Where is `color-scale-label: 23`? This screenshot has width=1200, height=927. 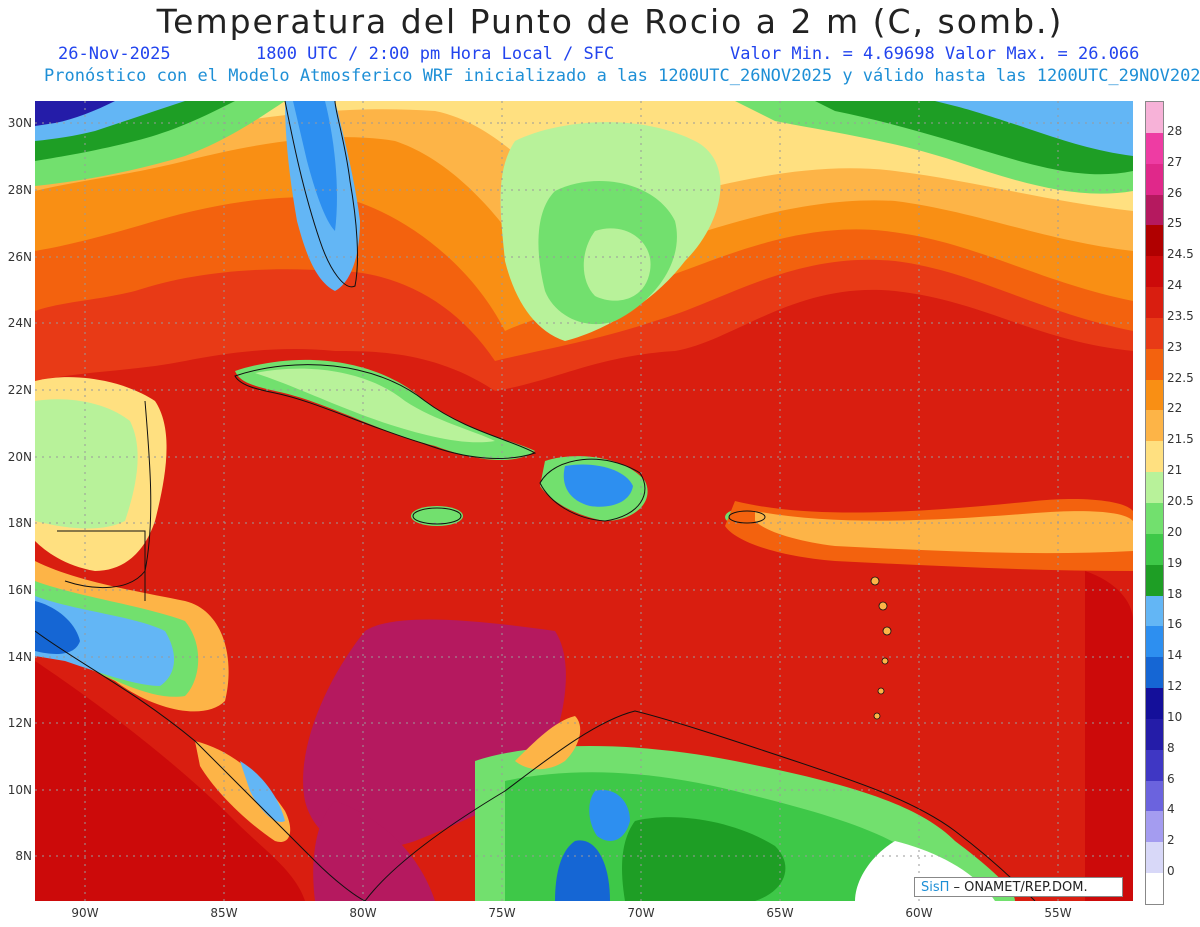 color-scale-label: 23 is located at coordinates (1175, 346).